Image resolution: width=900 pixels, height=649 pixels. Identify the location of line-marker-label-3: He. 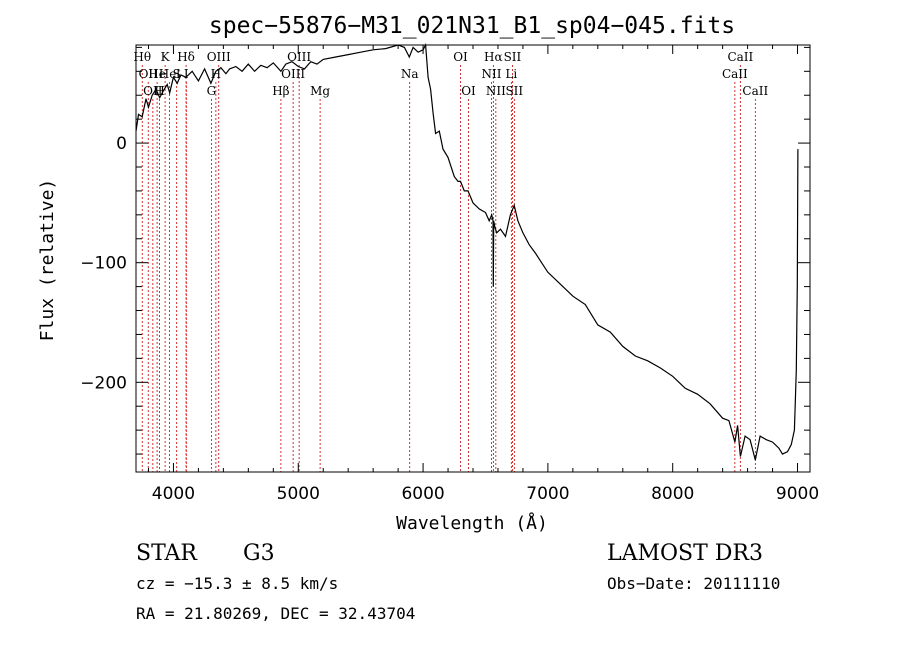
(157, 74).